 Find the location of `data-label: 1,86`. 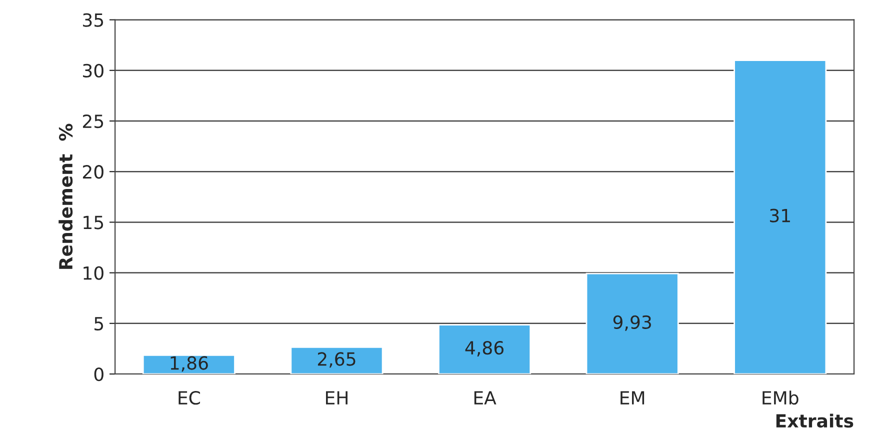

data-label: 1,86 is located at coordinates (189, 364).